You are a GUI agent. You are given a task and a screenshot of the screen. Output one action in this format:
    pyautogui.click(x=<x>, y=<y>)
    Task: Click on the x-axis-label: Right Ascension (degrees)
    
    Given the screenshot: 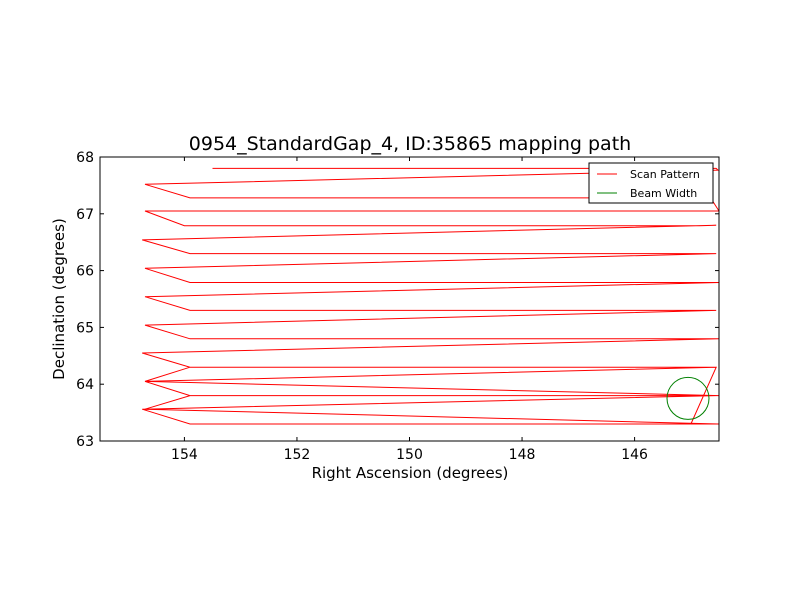 What is the action you would take?
    pyautogui.click(x=410, y=473)
    